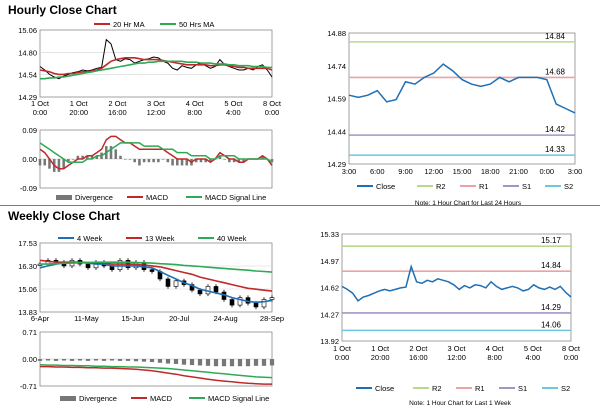 The width and height of the screenshot is (600, 413). I want to click on x-tick-label: 18:00, so click(490, 171).